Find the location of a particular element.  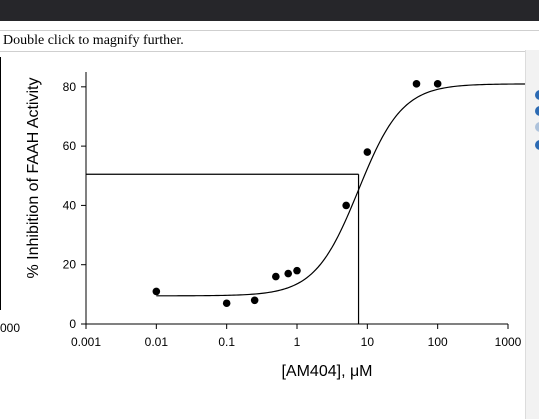

y-tick-label: 0 is located at coordinates (72, 324).